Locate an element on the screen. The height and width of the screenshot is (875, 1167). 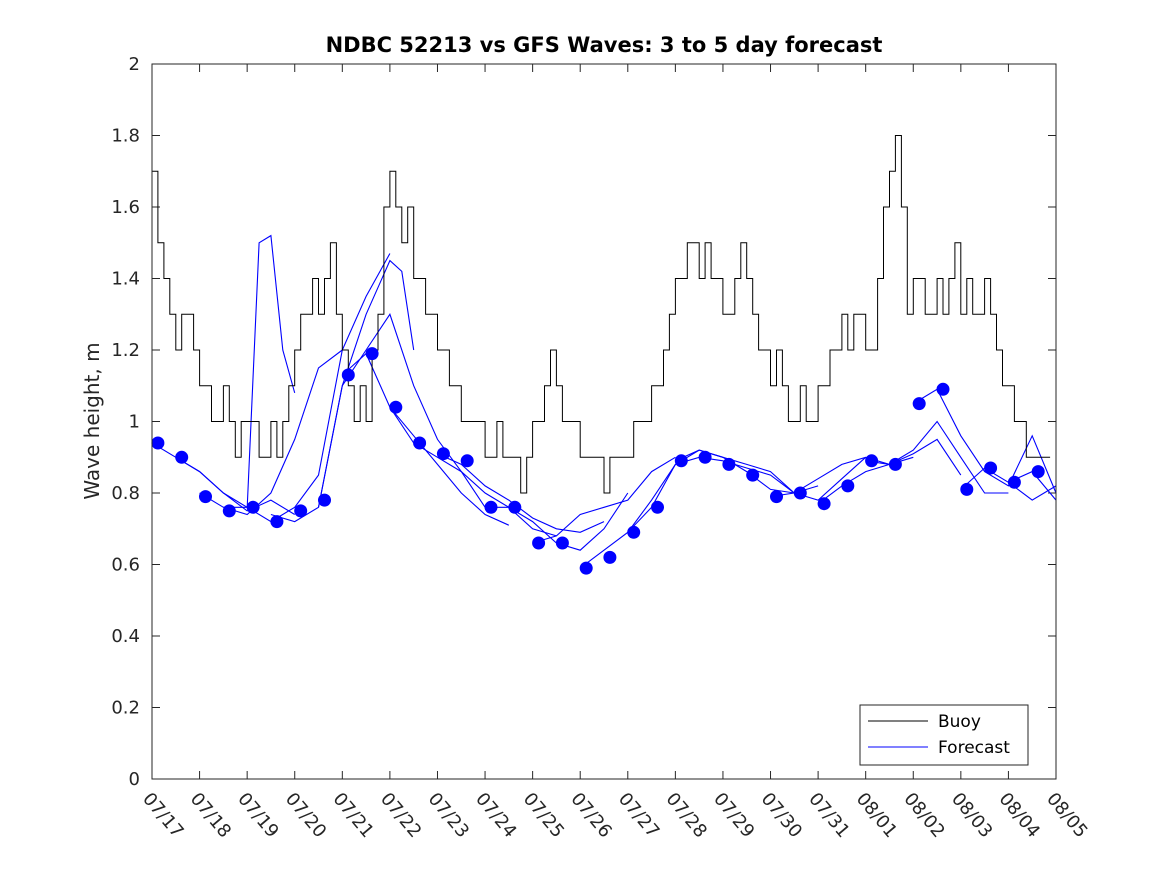
y-tick-label: 0.8 is located at coordinates (125, 493).